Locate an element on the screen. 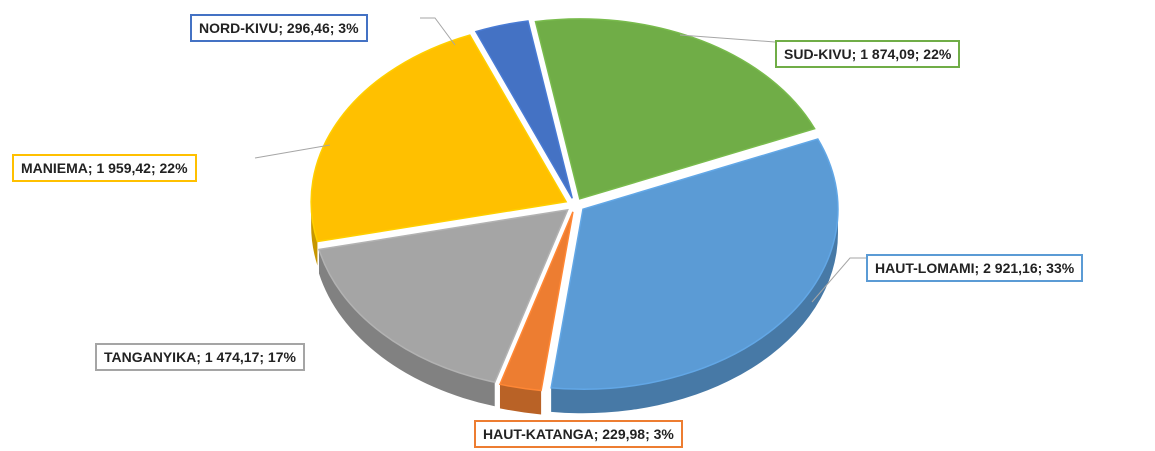 This screenshot has width=1155, height=451. label-part: MANIEMA is located at coordinates (54, 168).